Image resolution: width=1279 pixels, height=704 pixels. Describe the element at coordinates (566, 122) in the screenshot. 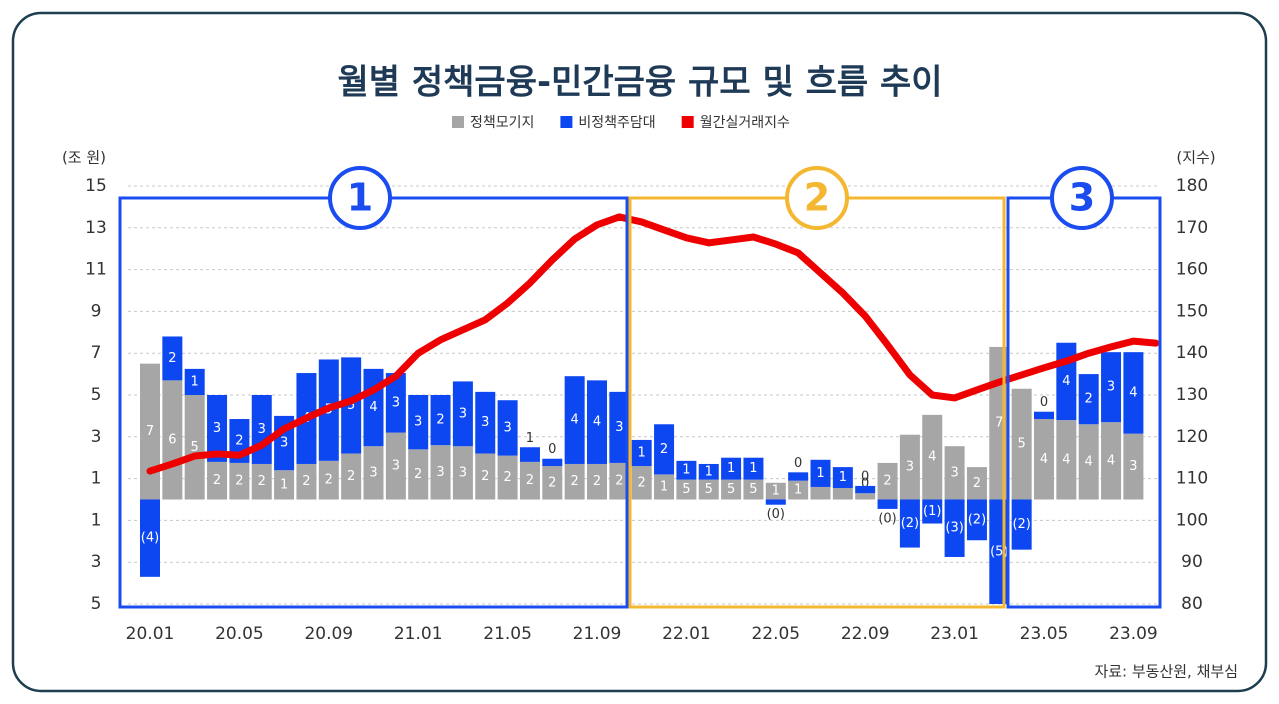

I see `legend-swatch` at that location.